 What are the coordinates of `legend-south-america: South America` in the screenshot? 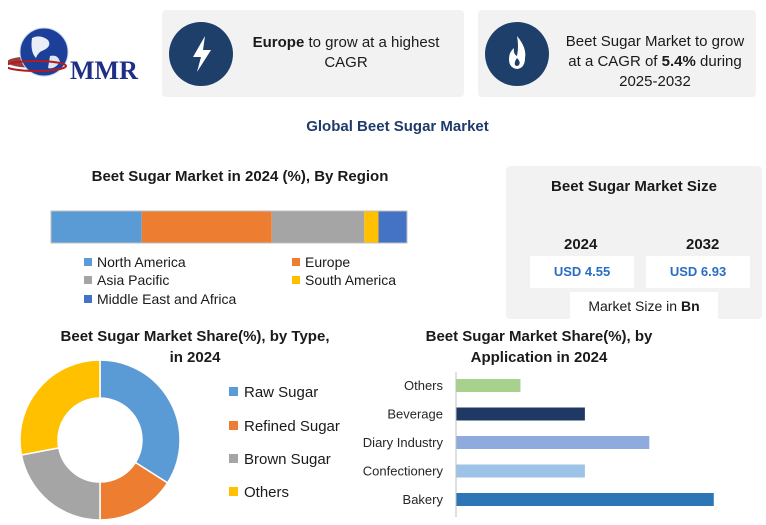 It's located at (344, 280).